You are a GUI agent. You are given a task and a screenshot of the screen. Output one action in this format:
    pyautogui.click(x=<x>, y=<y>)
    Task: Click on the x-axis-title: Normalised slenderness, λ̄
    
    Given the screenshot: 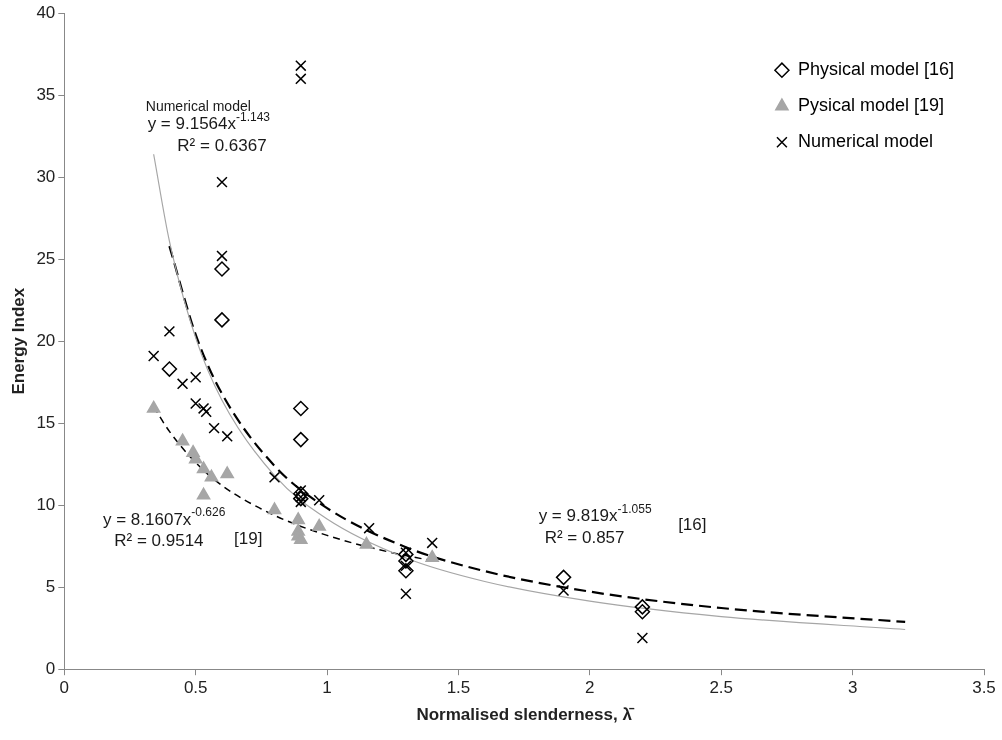 What is the action you would take?
    pyautogui.click(x=525, y=715)
    